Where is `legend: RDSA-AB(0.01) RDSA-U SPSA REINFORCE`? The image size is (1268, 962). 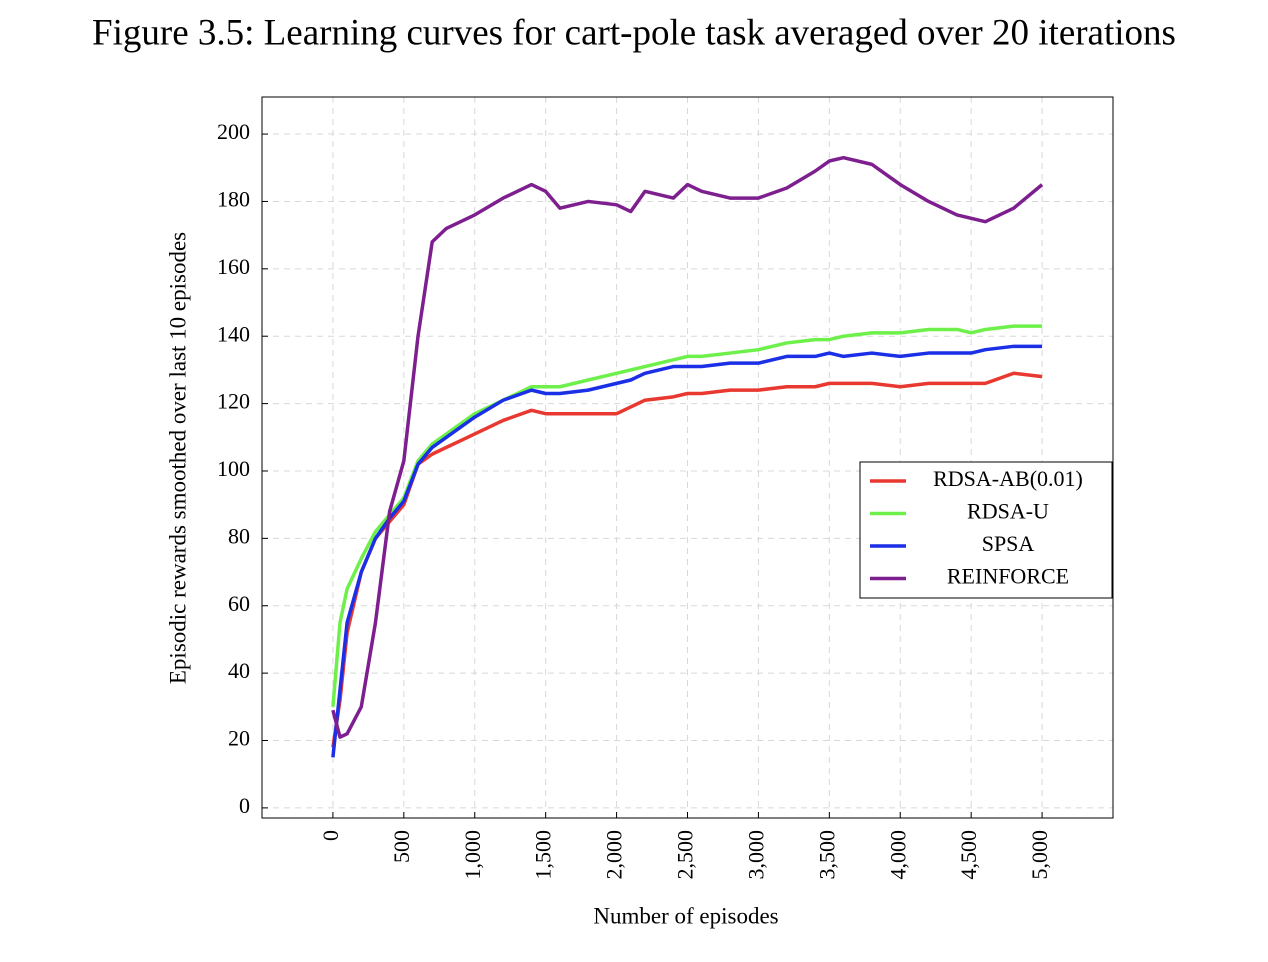 legend: RDSA-AB(0.01) RDSA-U SPSA REINFORCE is located at coordinates (986, 530).